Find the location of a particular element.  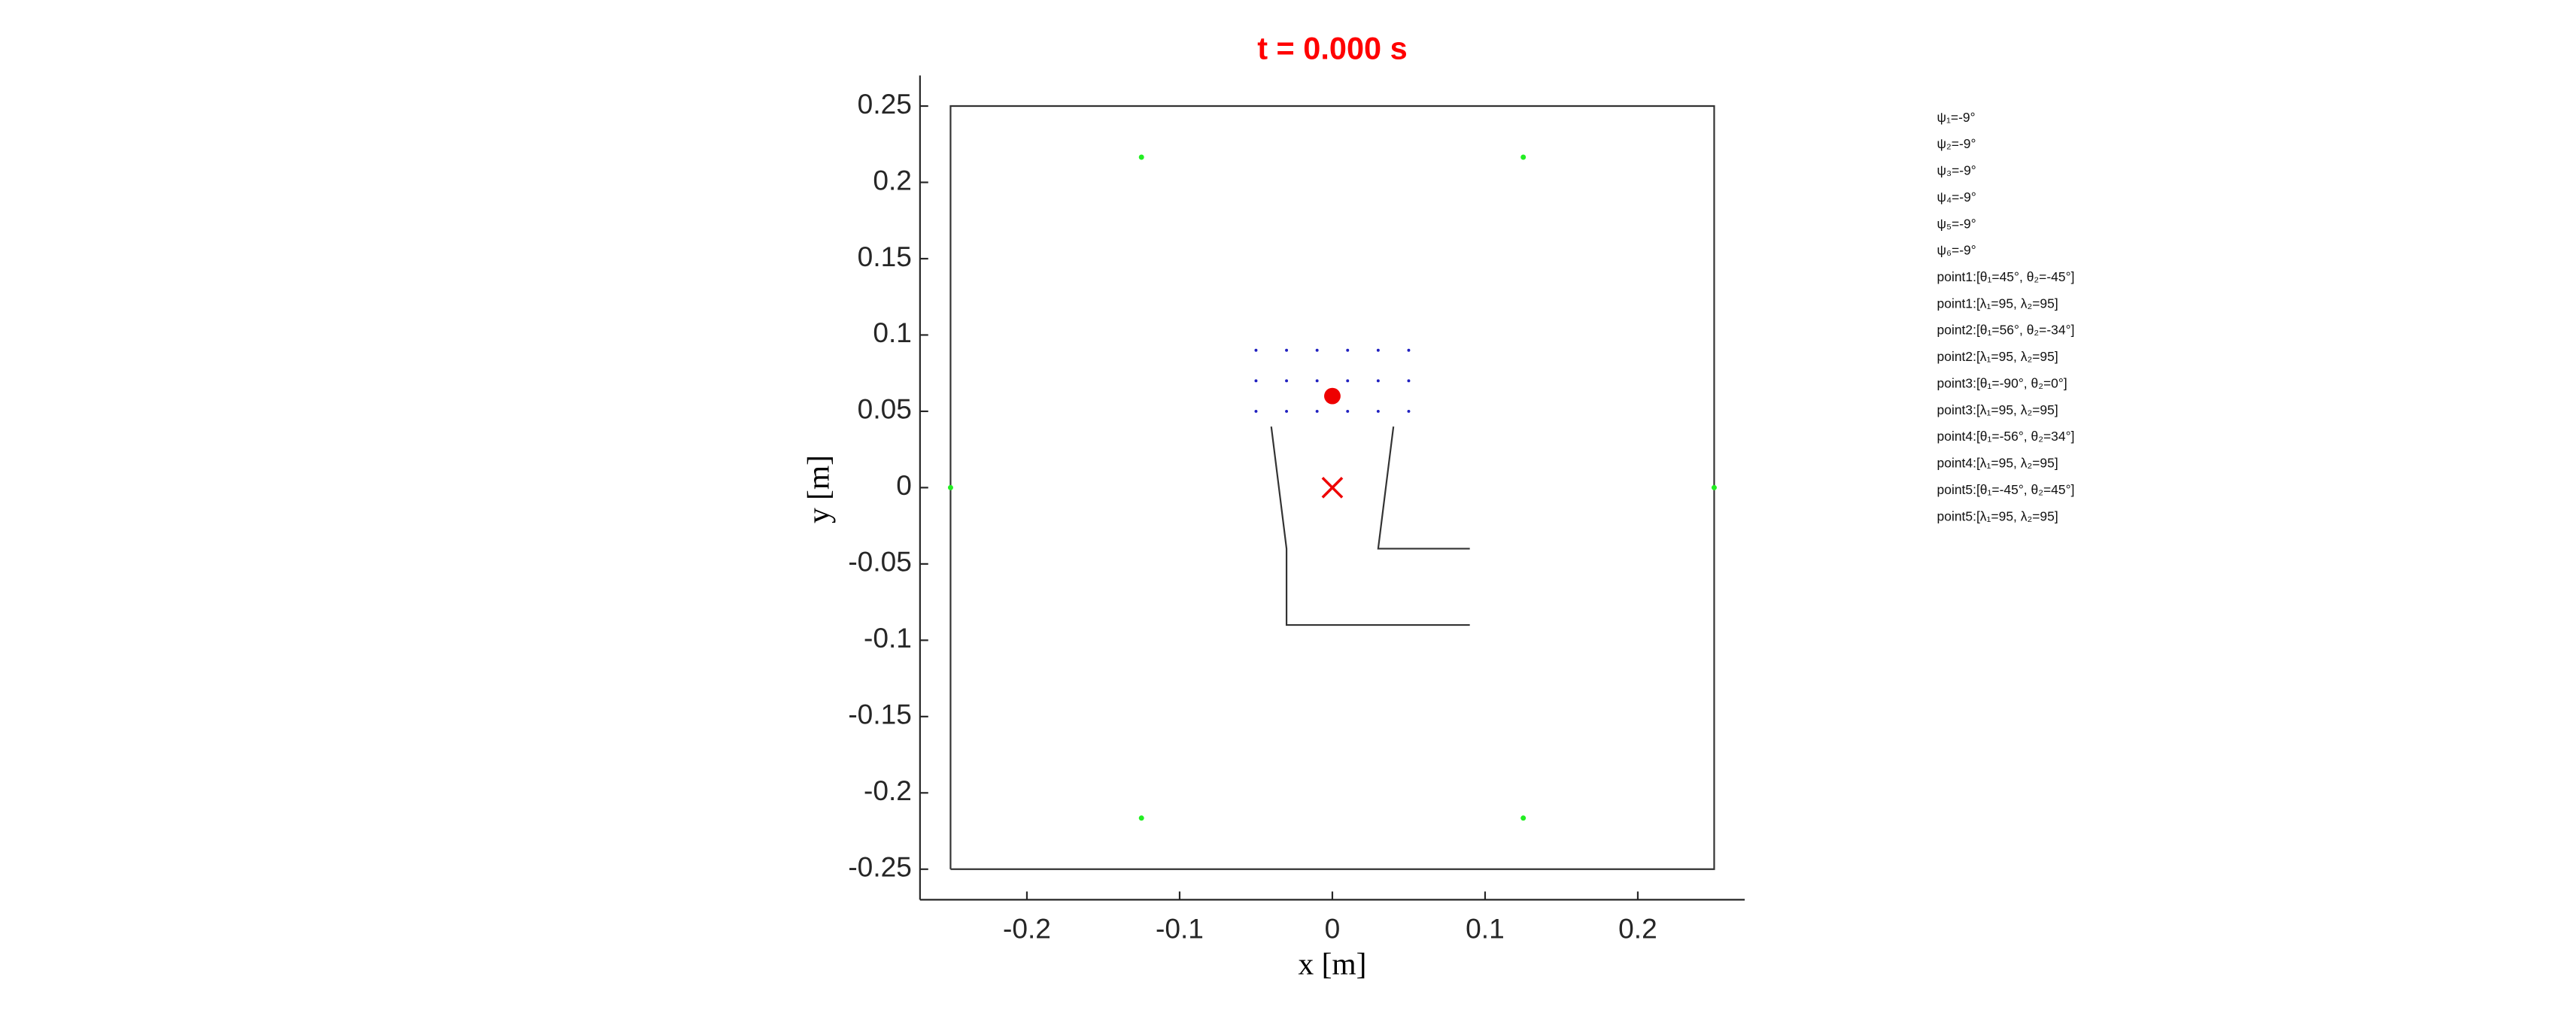

y-tick-label: 0.2 is located at coordinates (893, 180).